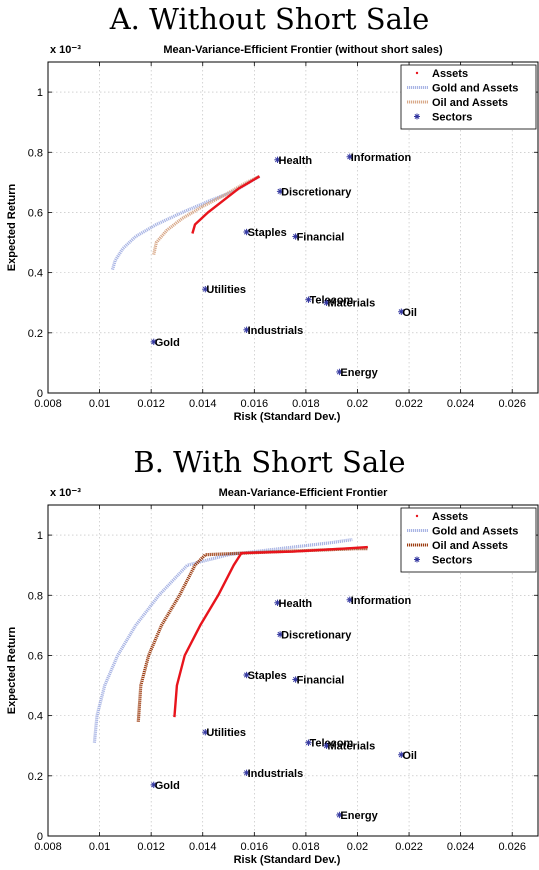 The image size is (539, 870). What do you see at coordinates (417, 516) in the screenshot?
I see `chart-1-legend-assets-marker` at bounding box center [417, 516].